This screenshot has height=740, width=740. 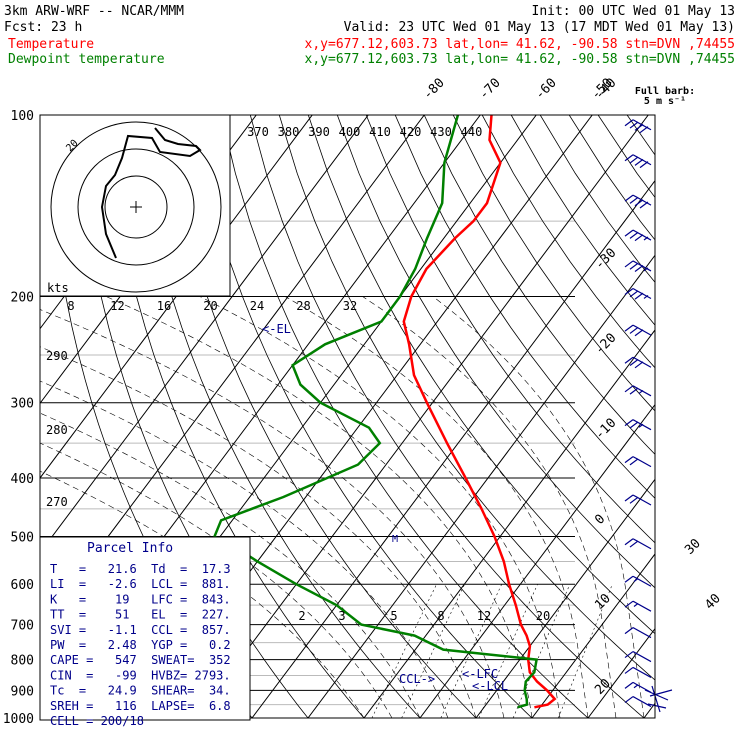 I want to click on parcel-info-row: PW = 2.48 YGP = 0.2, so click(x=140, y=645).